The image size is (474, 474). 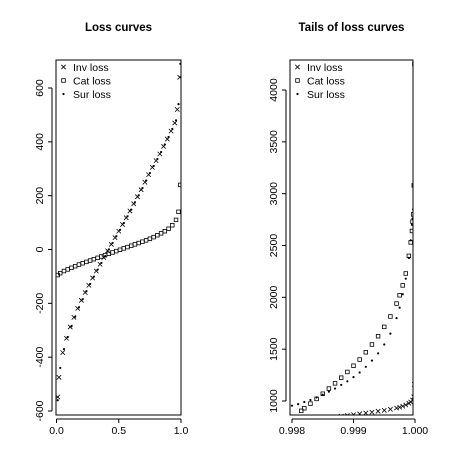 What do you see at coordinates (40, 303) in the screenshot?
I see `y-tick-label: -200` at bounding box center [40, 303].